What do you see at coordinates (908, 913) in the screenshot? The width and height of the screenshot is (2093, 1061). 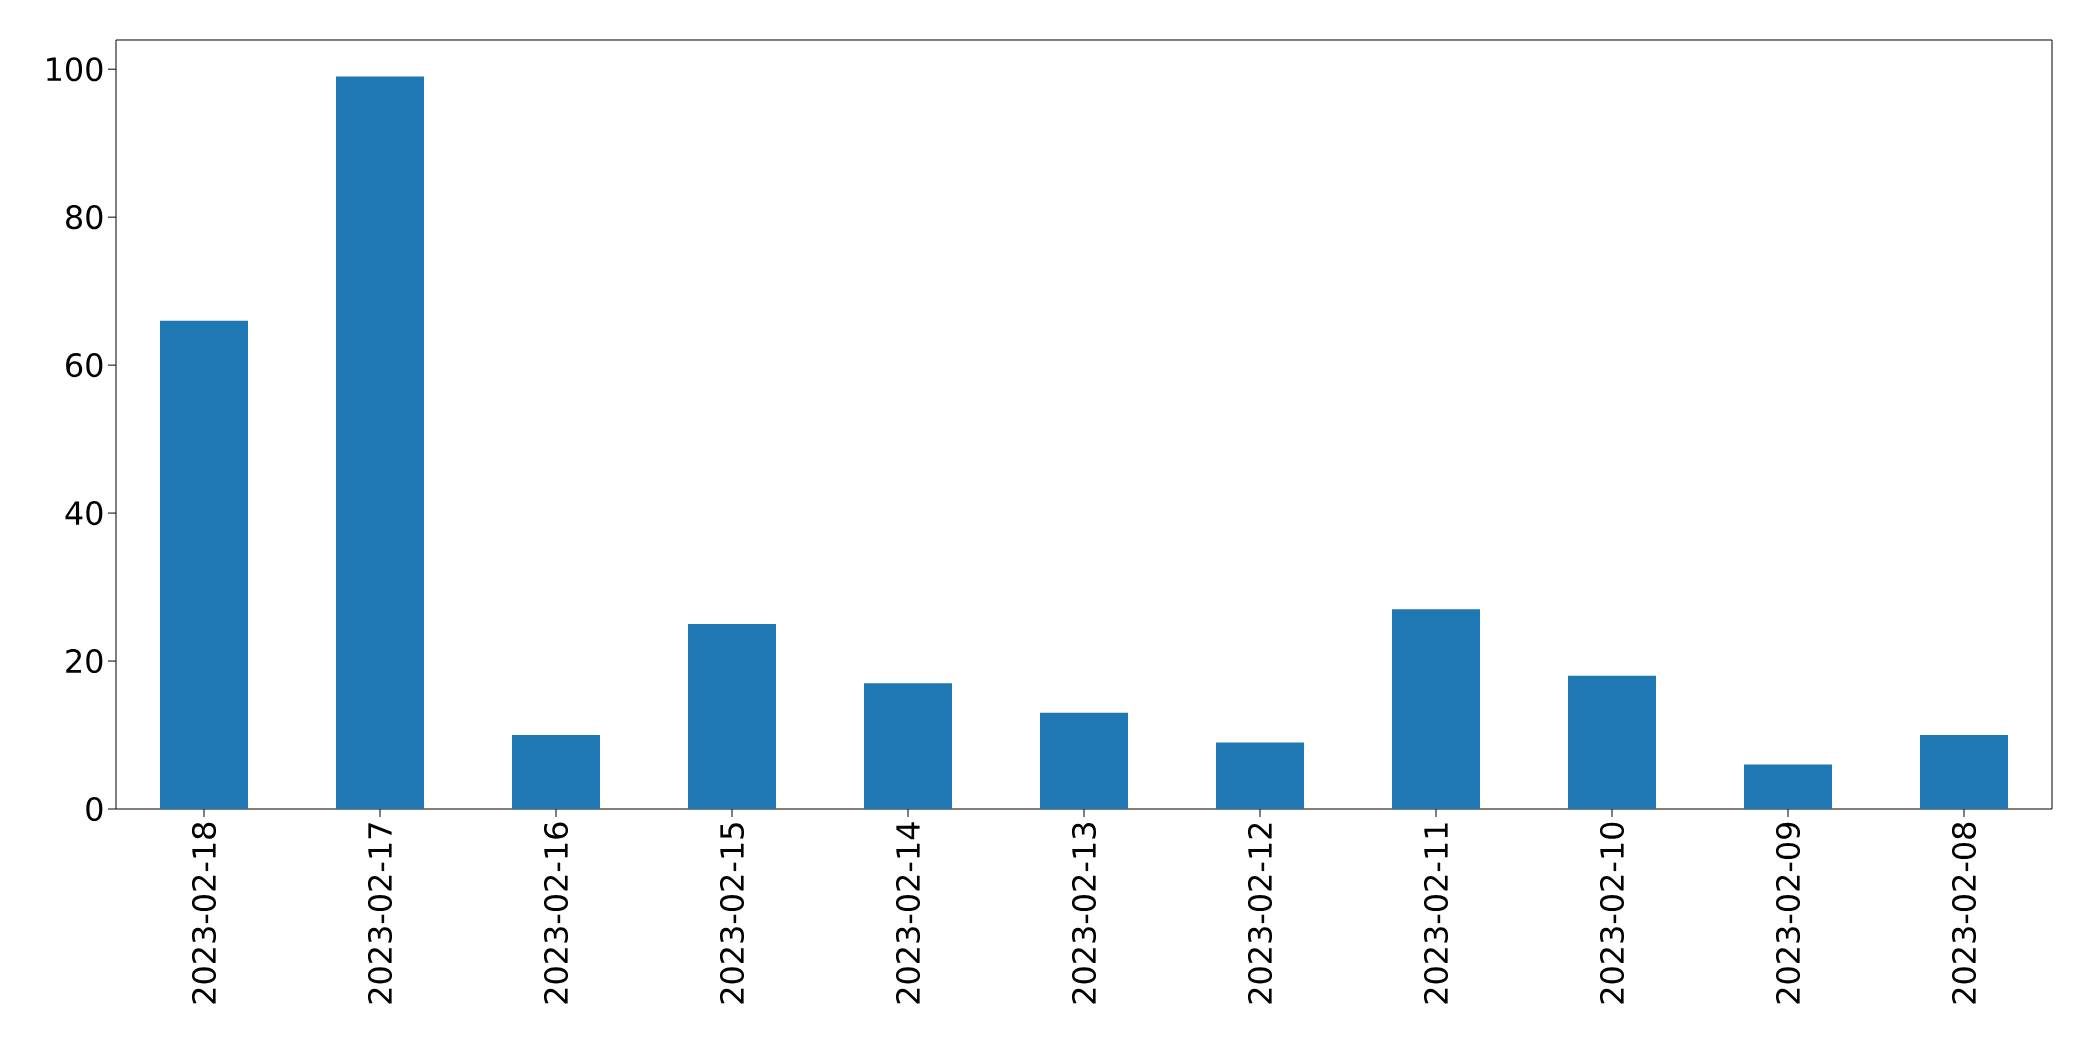 I see `x-tick-label: 2023-02-14` at bounding box center [908, 913].